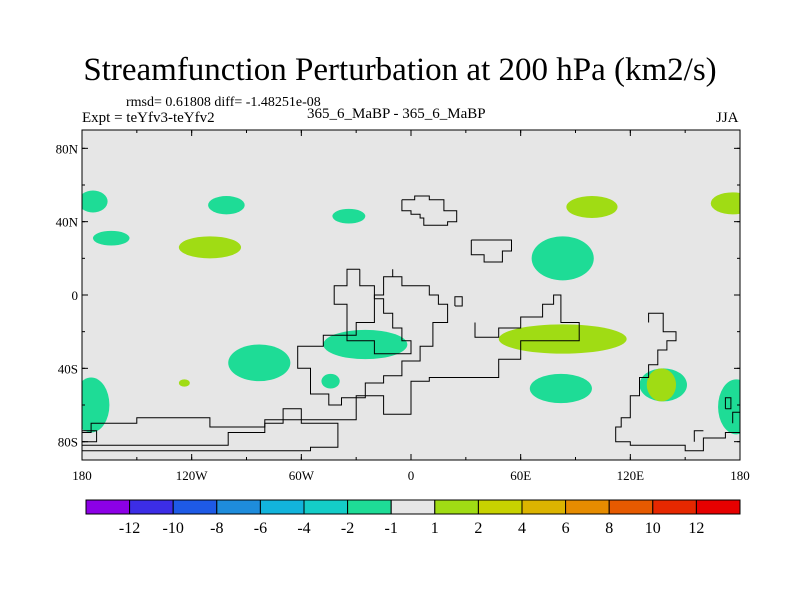 This screenshot has width=800, height=600. What do you see at coordinates (260, 528) in the screenshot?
I see `colorbar-label: -6` at bounding box center [260, 528].